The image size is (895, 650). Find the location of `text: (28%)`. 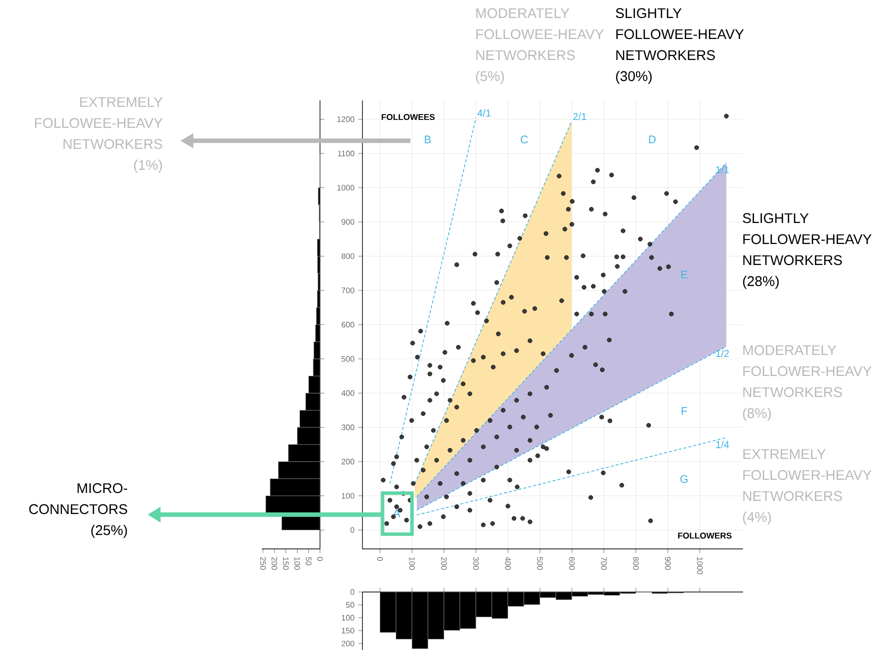

text: (28%) is located at coordinates (761, 282).